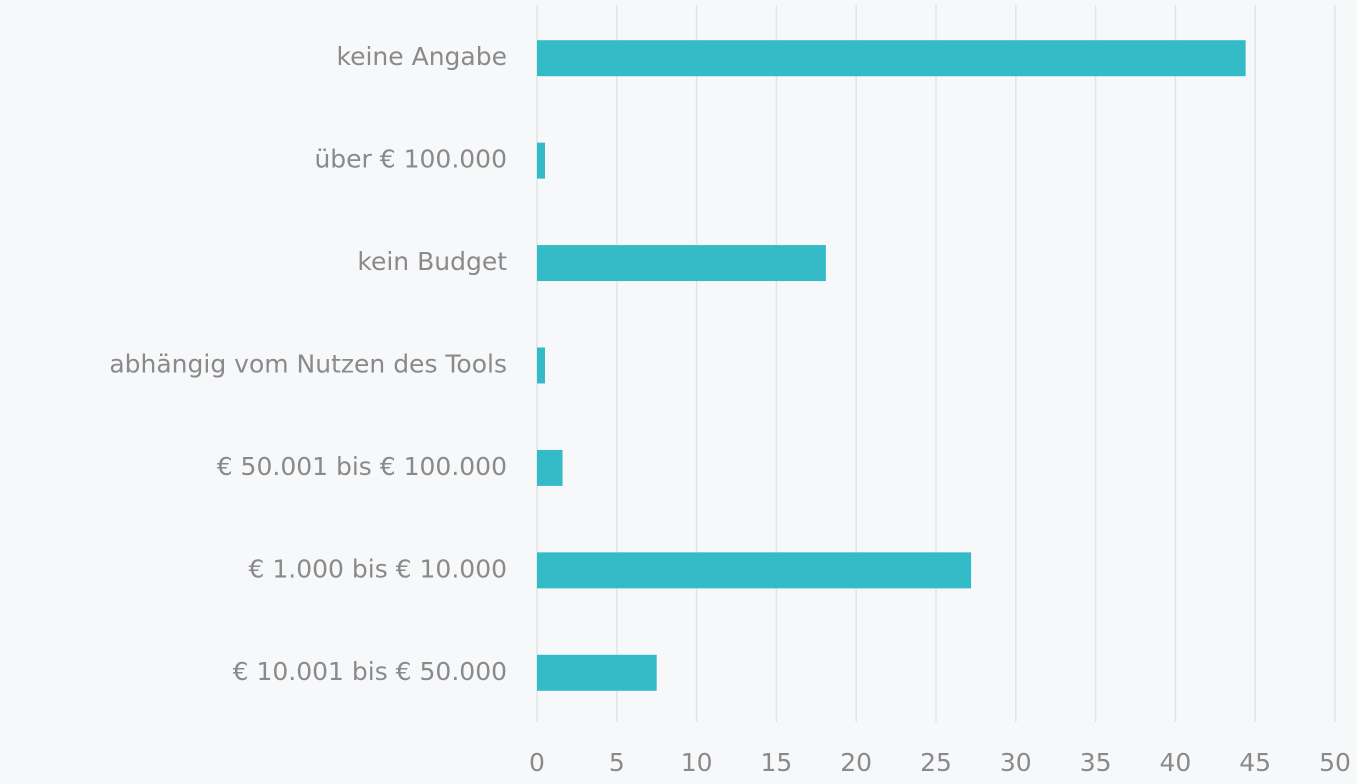  What do you see at coordinates (1255, 762) in the screenshot?
I see `x-tick-label: 45` at bounding box center [1255, 762].